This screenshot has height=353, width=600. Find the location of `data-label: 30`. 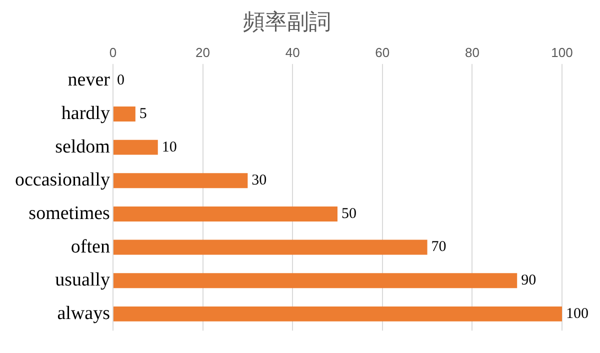

data-label: 30 is located at coordinates (259, 180).